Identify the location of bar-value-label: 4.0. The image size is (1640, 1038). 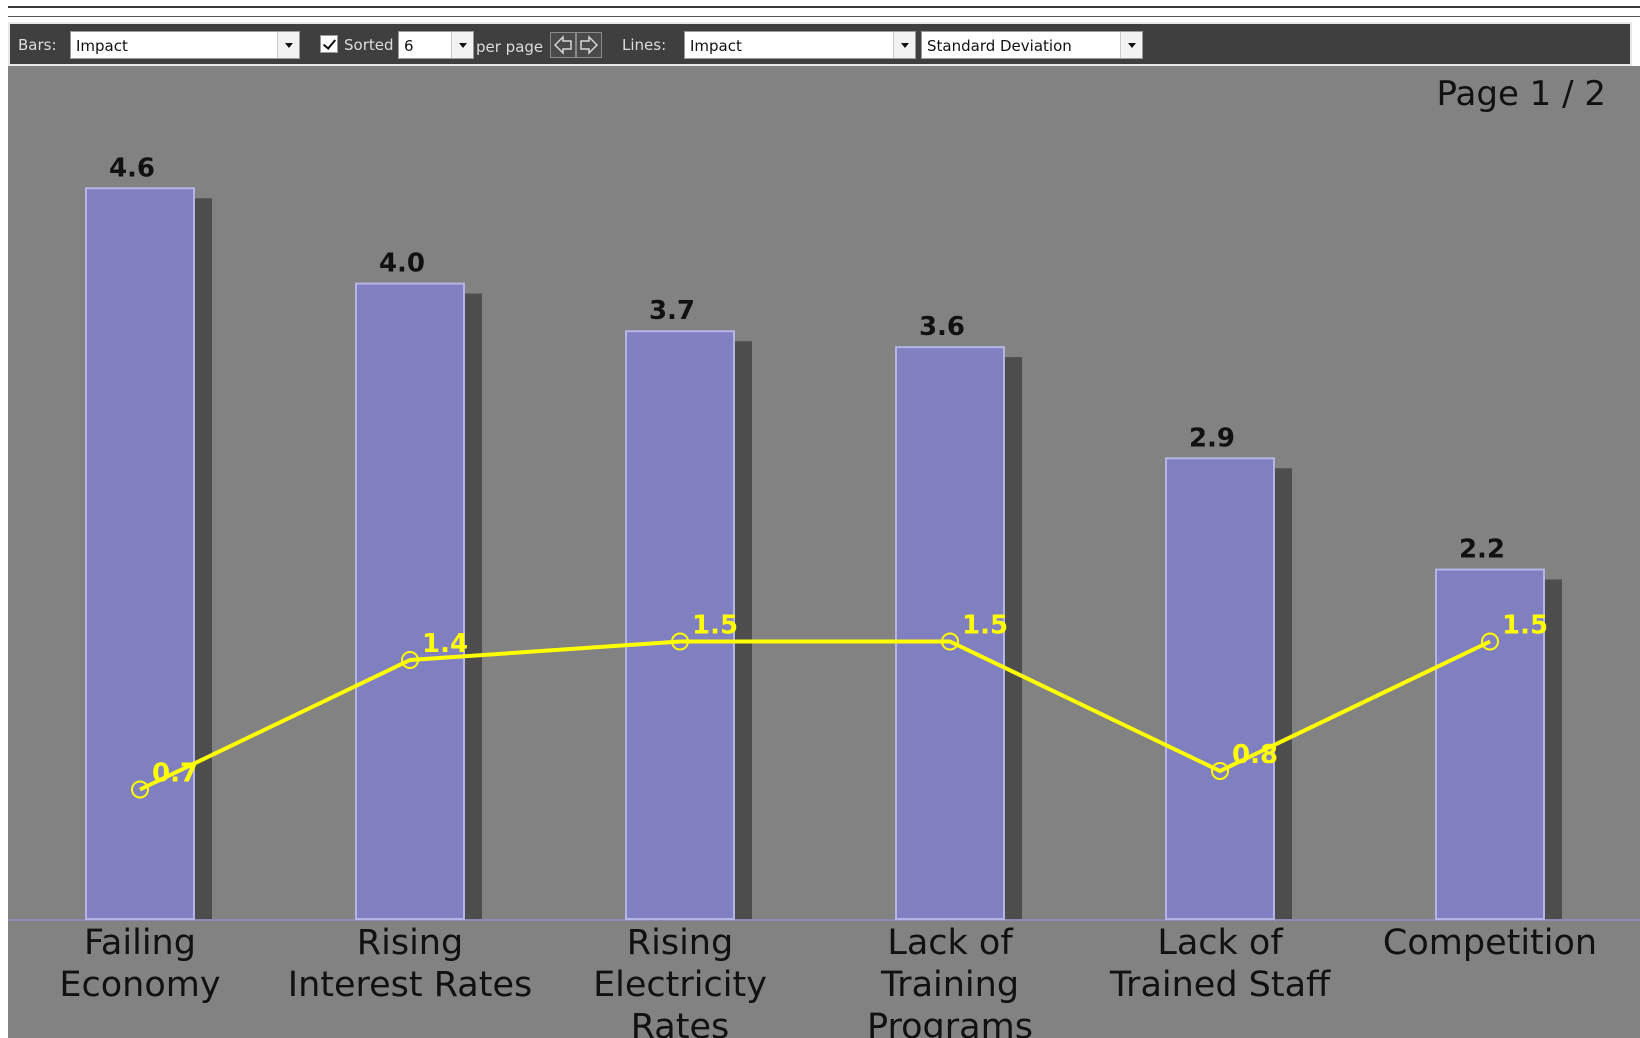
(402, 264).